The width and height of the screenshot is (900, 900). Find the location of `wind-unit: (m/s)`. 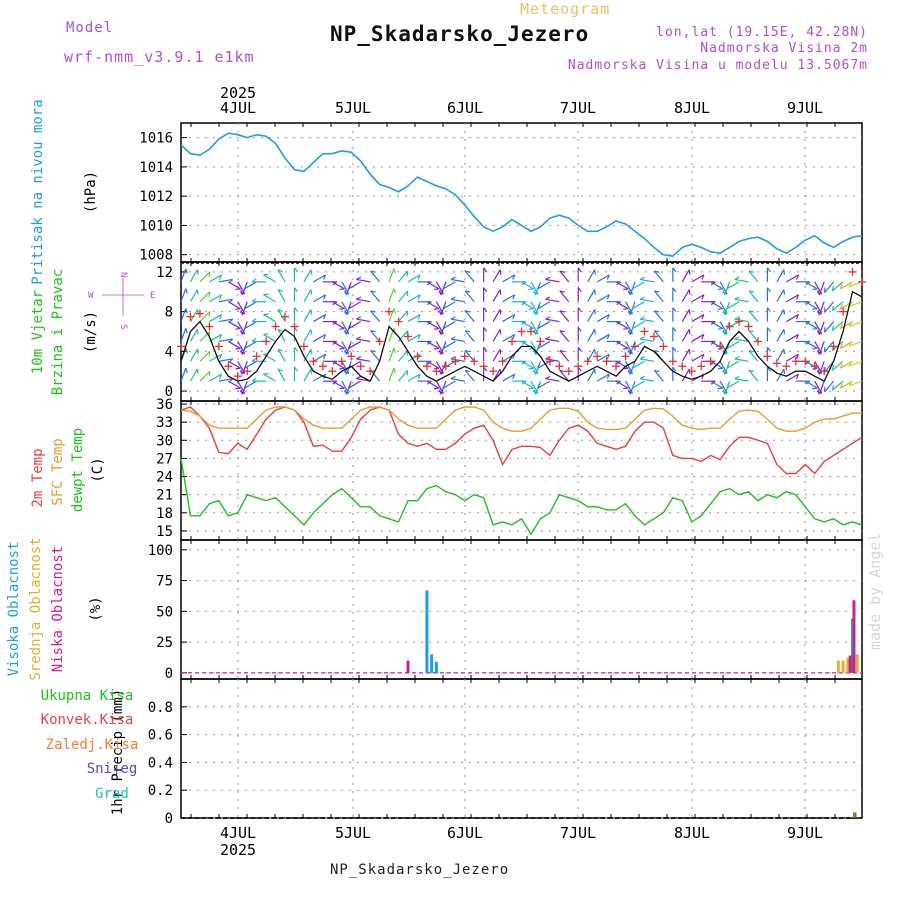

wind-unit: (m/s) is located at coordinates (91, 332).